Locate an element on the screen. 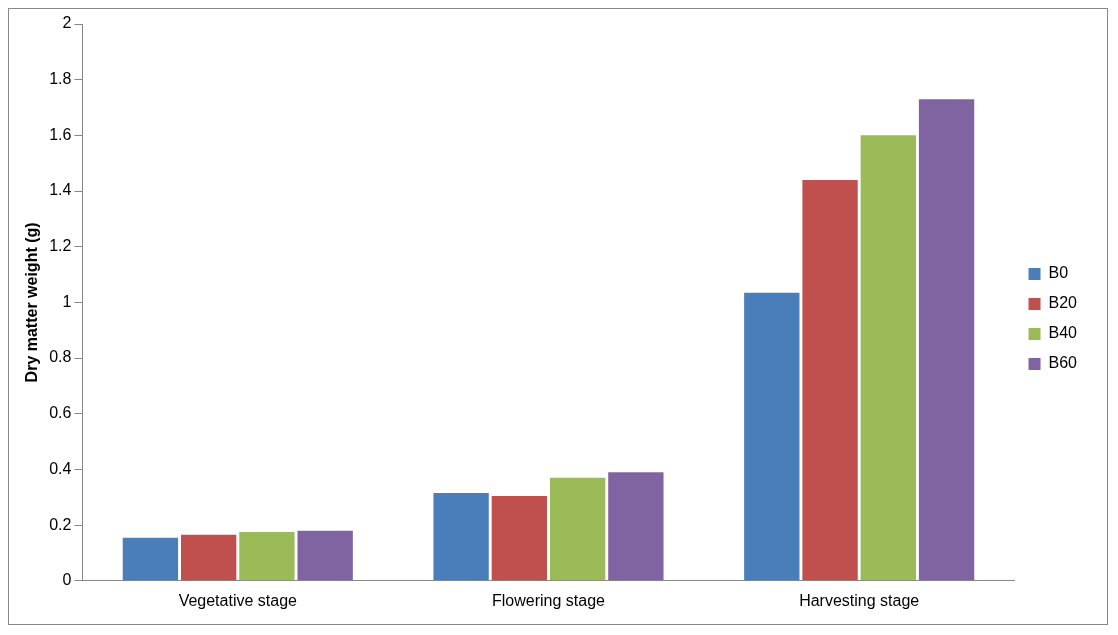  x-tick-label: Vegetative stage is located at coordinates (238, 600).